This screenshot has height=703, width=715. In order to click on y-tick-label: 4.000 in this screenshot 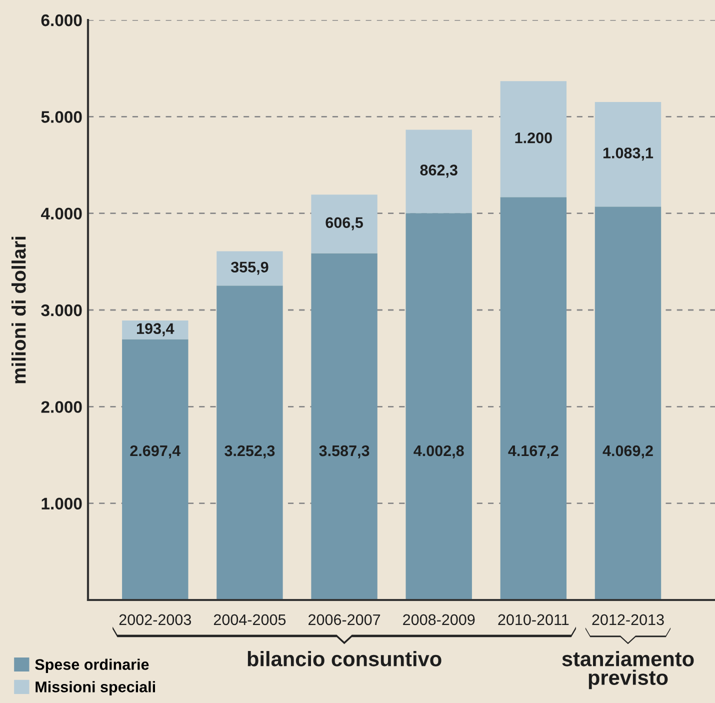, I will do `click(61, 214)`.